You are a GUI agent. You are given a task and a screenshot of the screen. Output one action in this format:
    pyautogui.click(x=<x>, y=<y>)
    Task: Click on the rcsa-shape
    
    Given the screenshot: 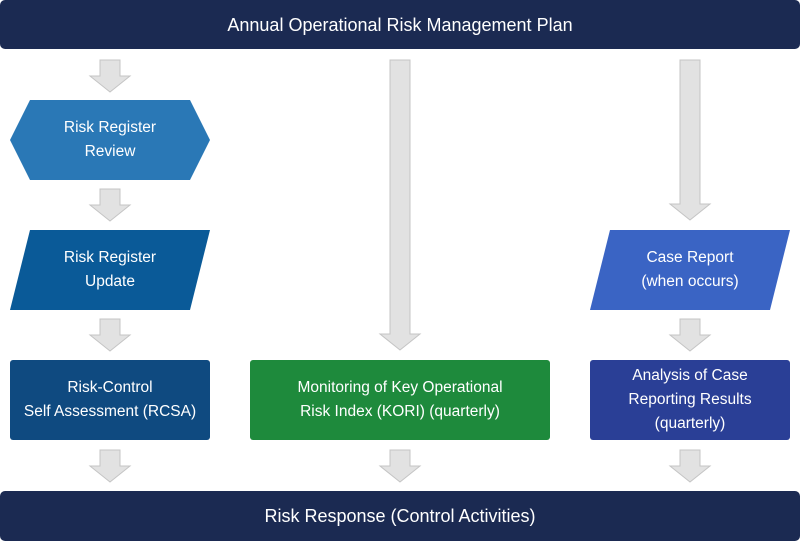 What is the action you would take?
    pyautogui.click(x=110, y=400)
    